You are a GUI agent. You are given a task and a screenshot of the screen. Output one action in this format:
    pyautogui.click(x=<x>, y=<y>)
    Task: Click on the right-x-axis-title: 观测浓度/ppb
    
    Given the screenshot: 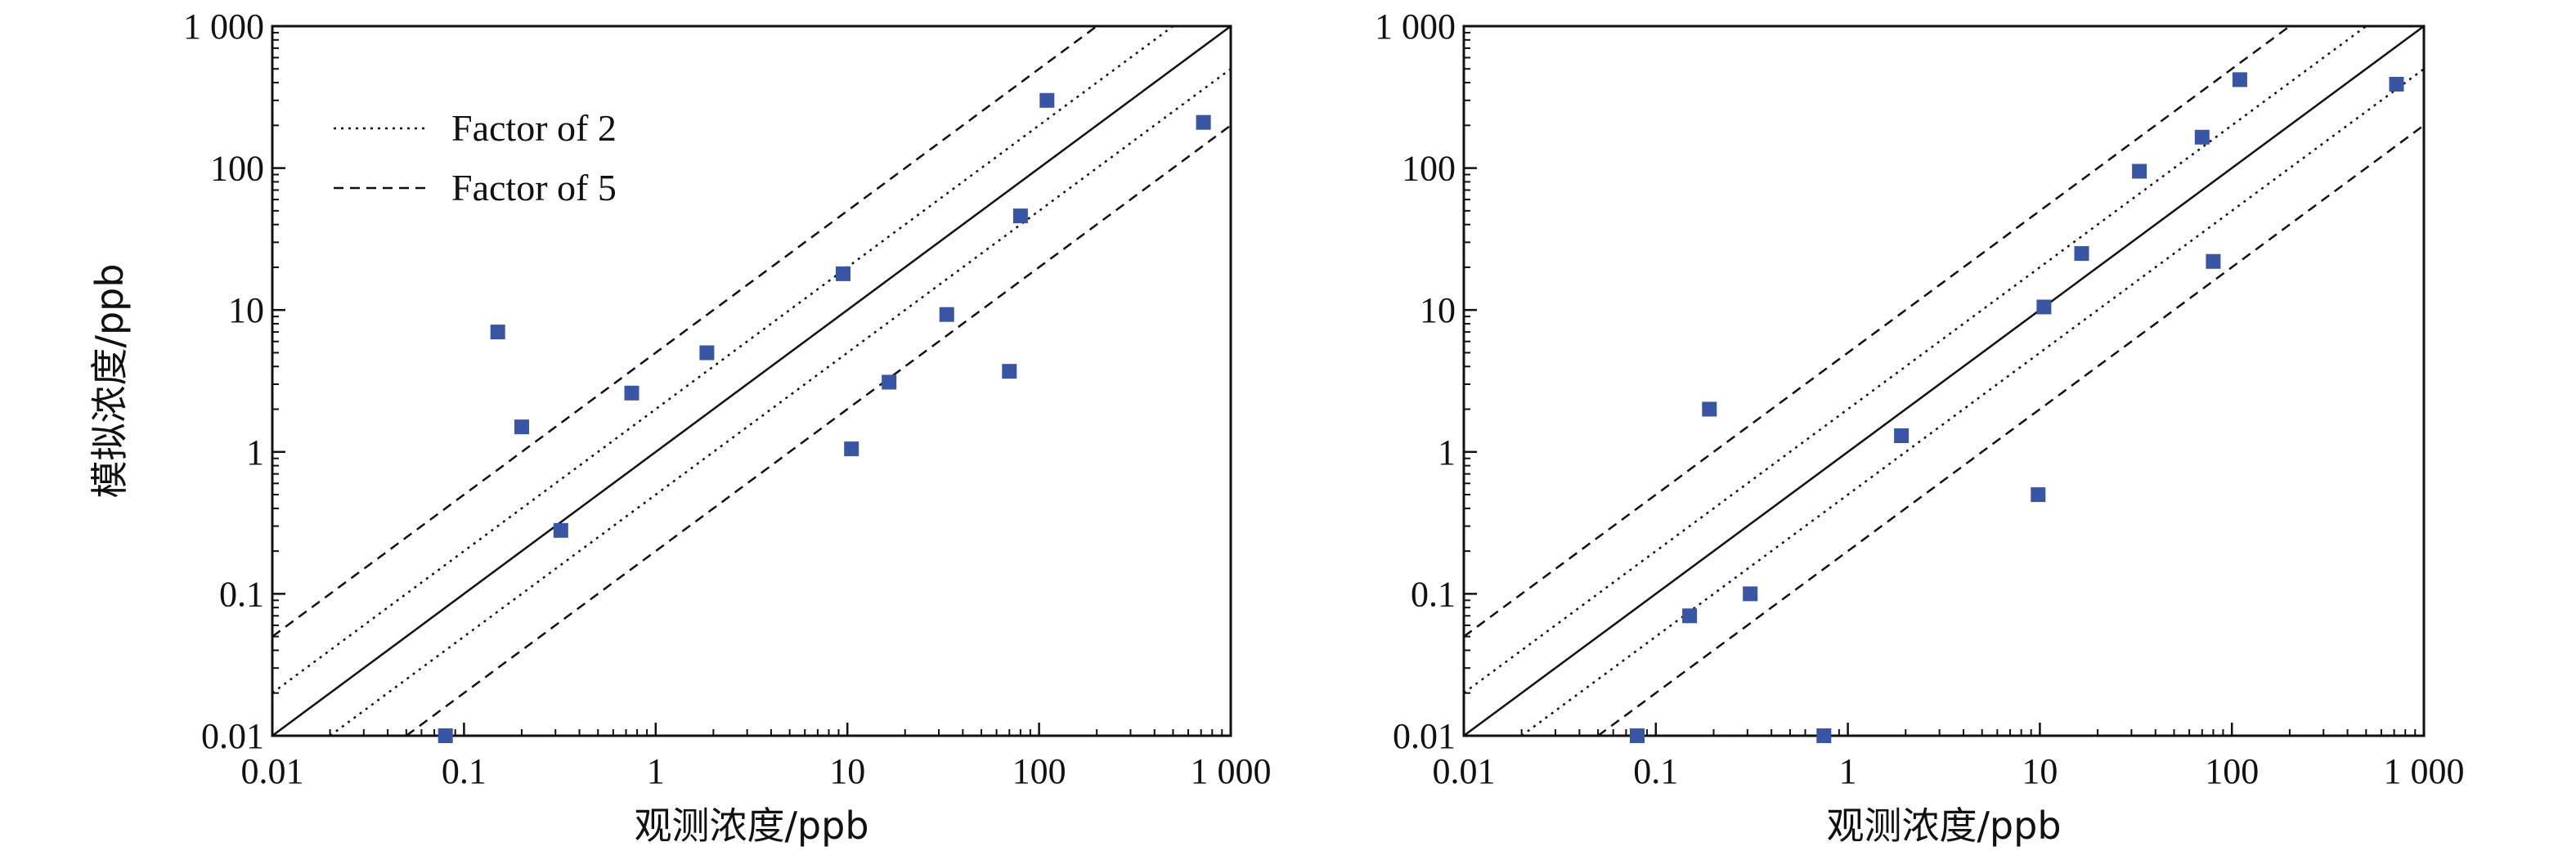 What is the action you would take?
    pyautogui.click(x=1944, y=826)
    